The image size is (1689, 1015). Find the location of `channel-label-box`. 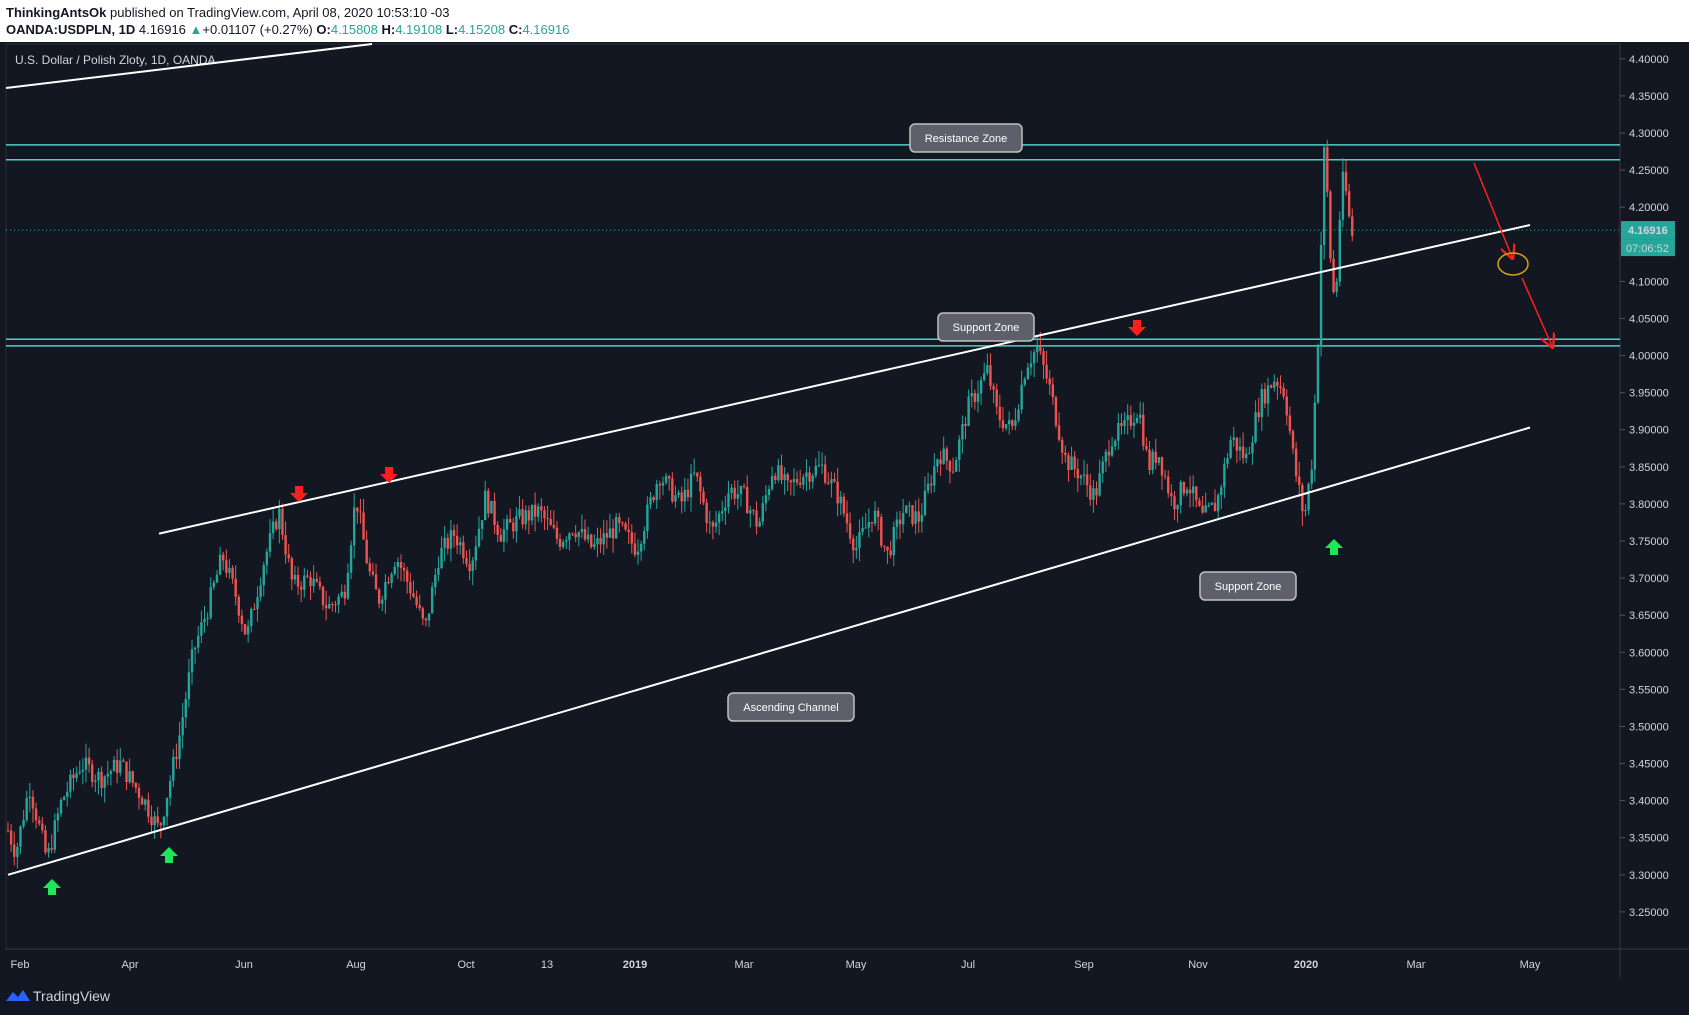

channel-label-box is located at coordinates (791, 707).